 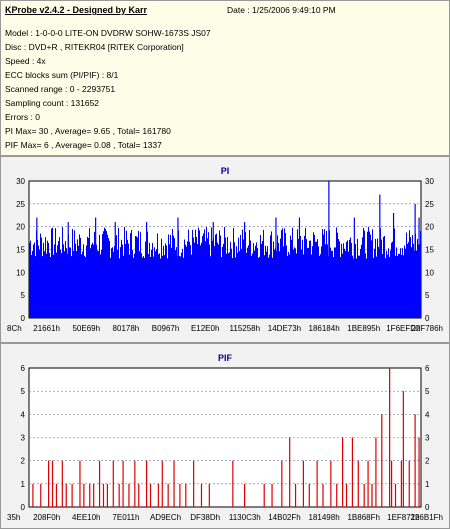 What do you see at coordinates (427, 328) in the screenshot?
I see `x-tick-label: 22F786h` at bounding box center [427, 328].